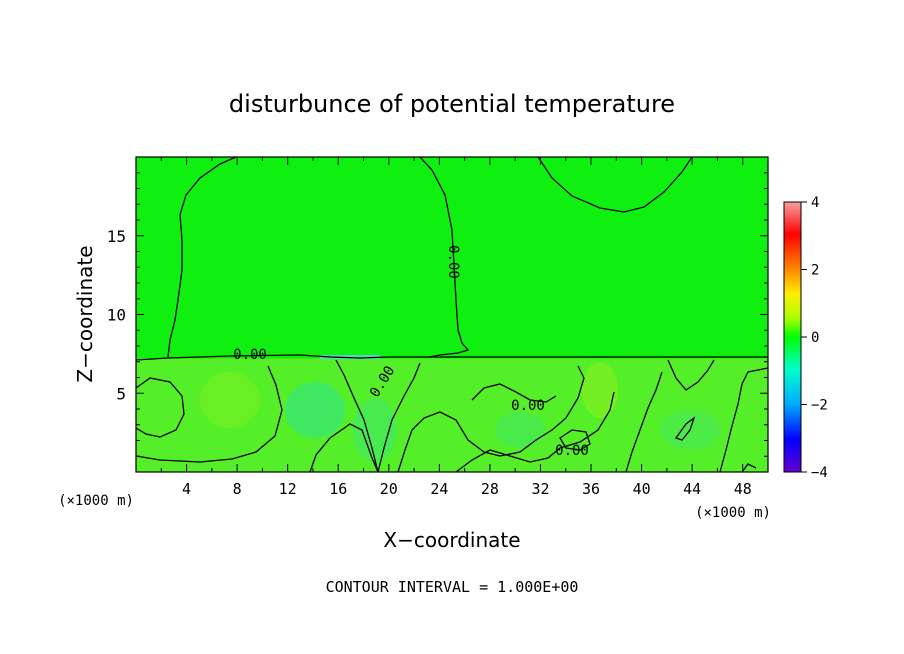 This screenshot has height=654, width=904. What do you see at coordinates (467, 489) in the screenshot?
I see `x-tick-labels: 4 8 12 16 20 24 28 32 36 40 44 48` at bounding box center [467, 489].